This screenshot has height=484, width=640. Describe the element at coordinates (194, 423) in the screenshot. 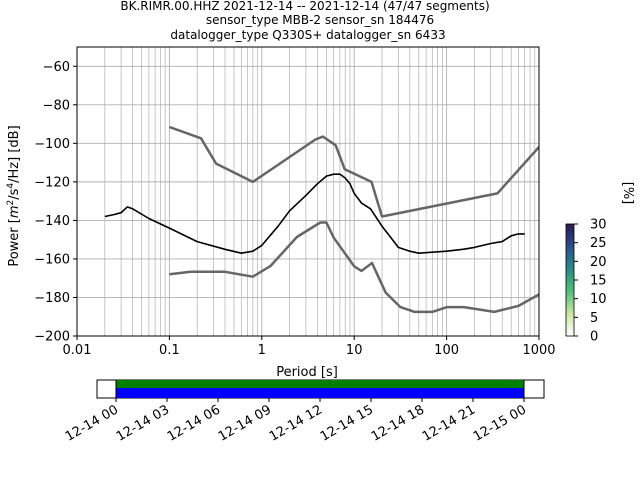

I see `timeline-tick-label: 12-14 06` at that location.